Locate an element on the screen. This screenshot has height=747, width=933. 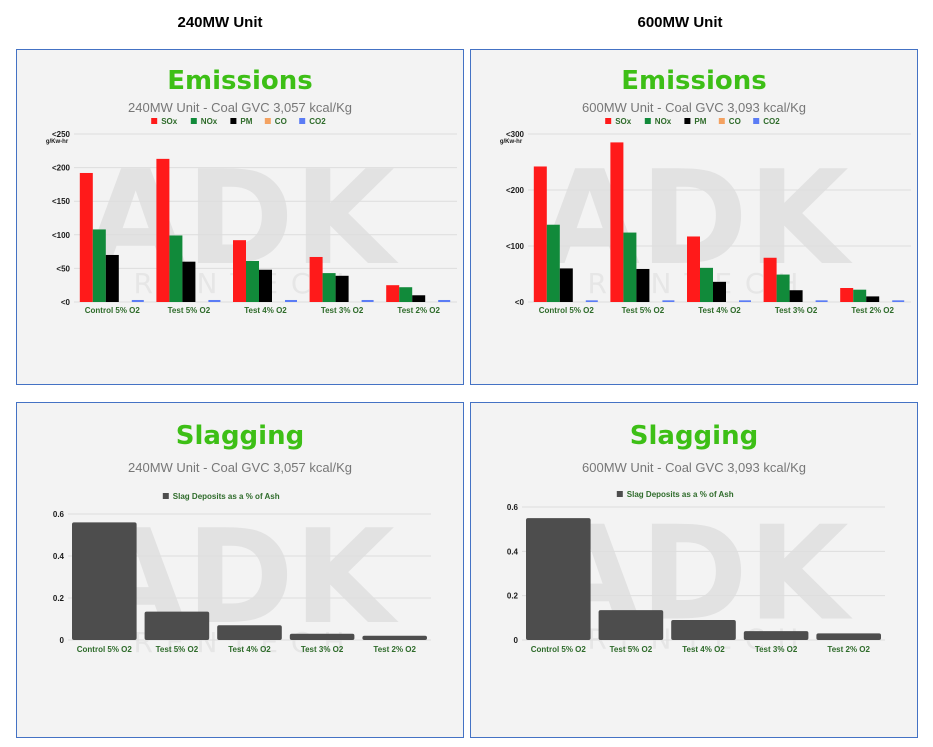
chart-title: Emissions is located at coordinates (239, 81).